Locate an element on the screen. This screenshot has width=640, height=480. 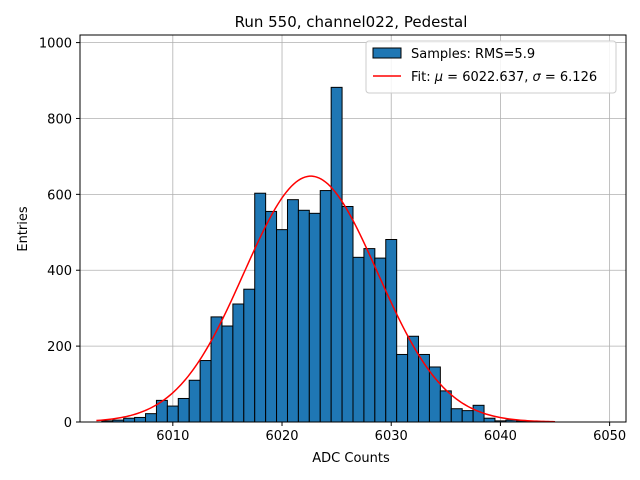
legend-fit-mu-value: = 6022.637, is located at coordinates (487, 77).